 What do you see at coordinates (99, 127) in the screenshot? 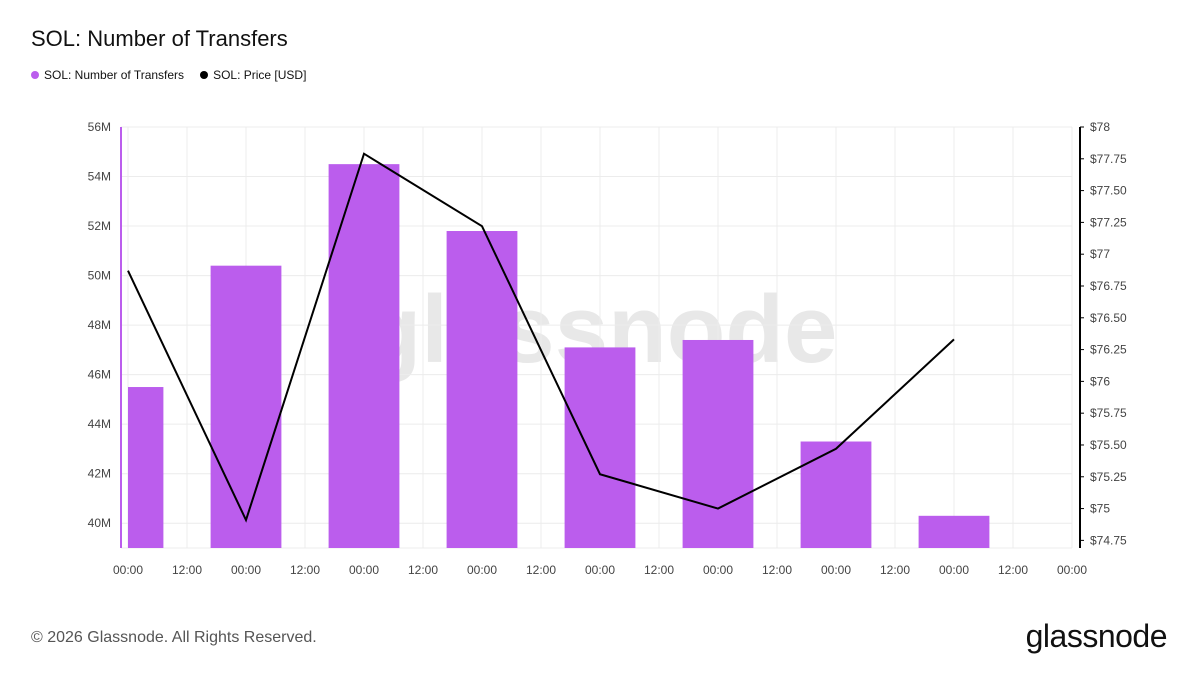
I see `y-left-tick-label: 56M` at bounding box center [99, 127].